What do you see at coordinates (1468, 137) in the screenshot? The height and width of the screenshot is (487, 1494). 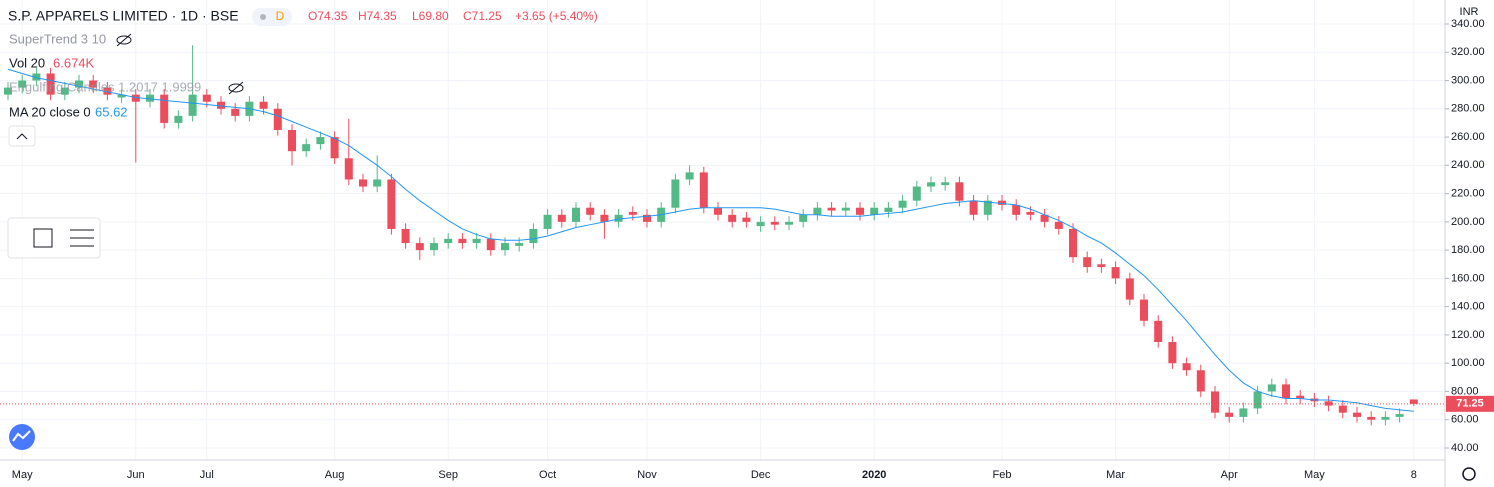 I see `y-tick-label: 260.00` at bounding box center [1468, 137].